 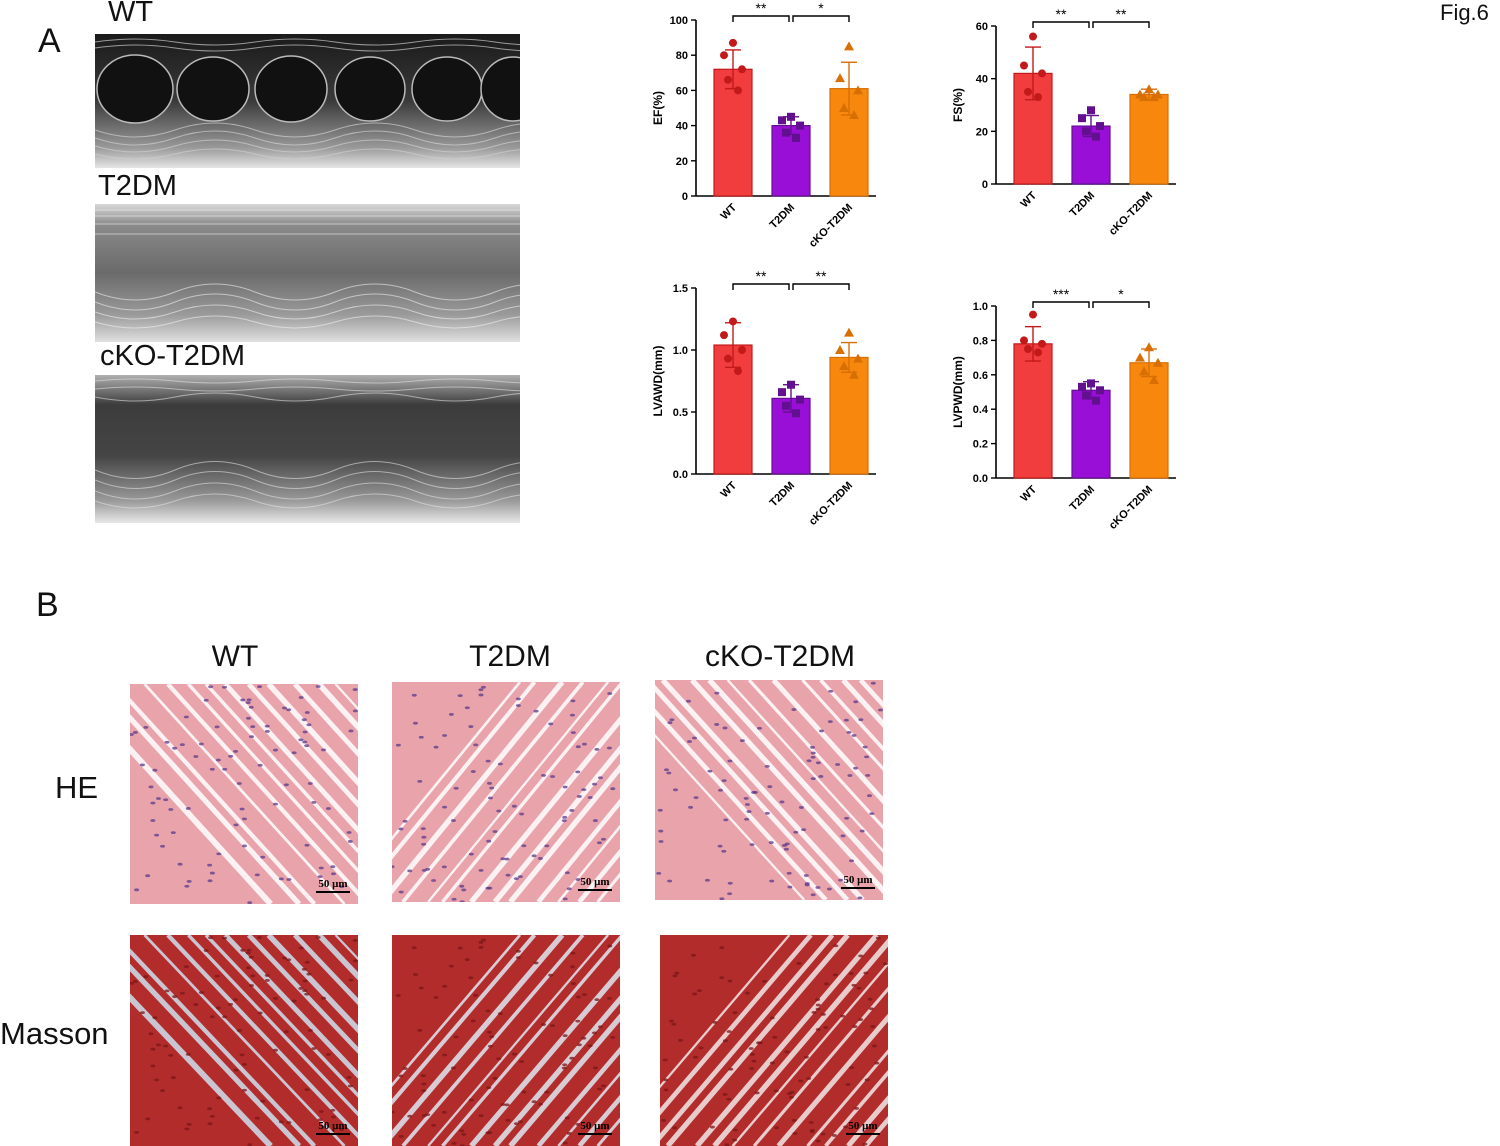 I want to click on row-label-he: HE, so click(x=77, y=787).